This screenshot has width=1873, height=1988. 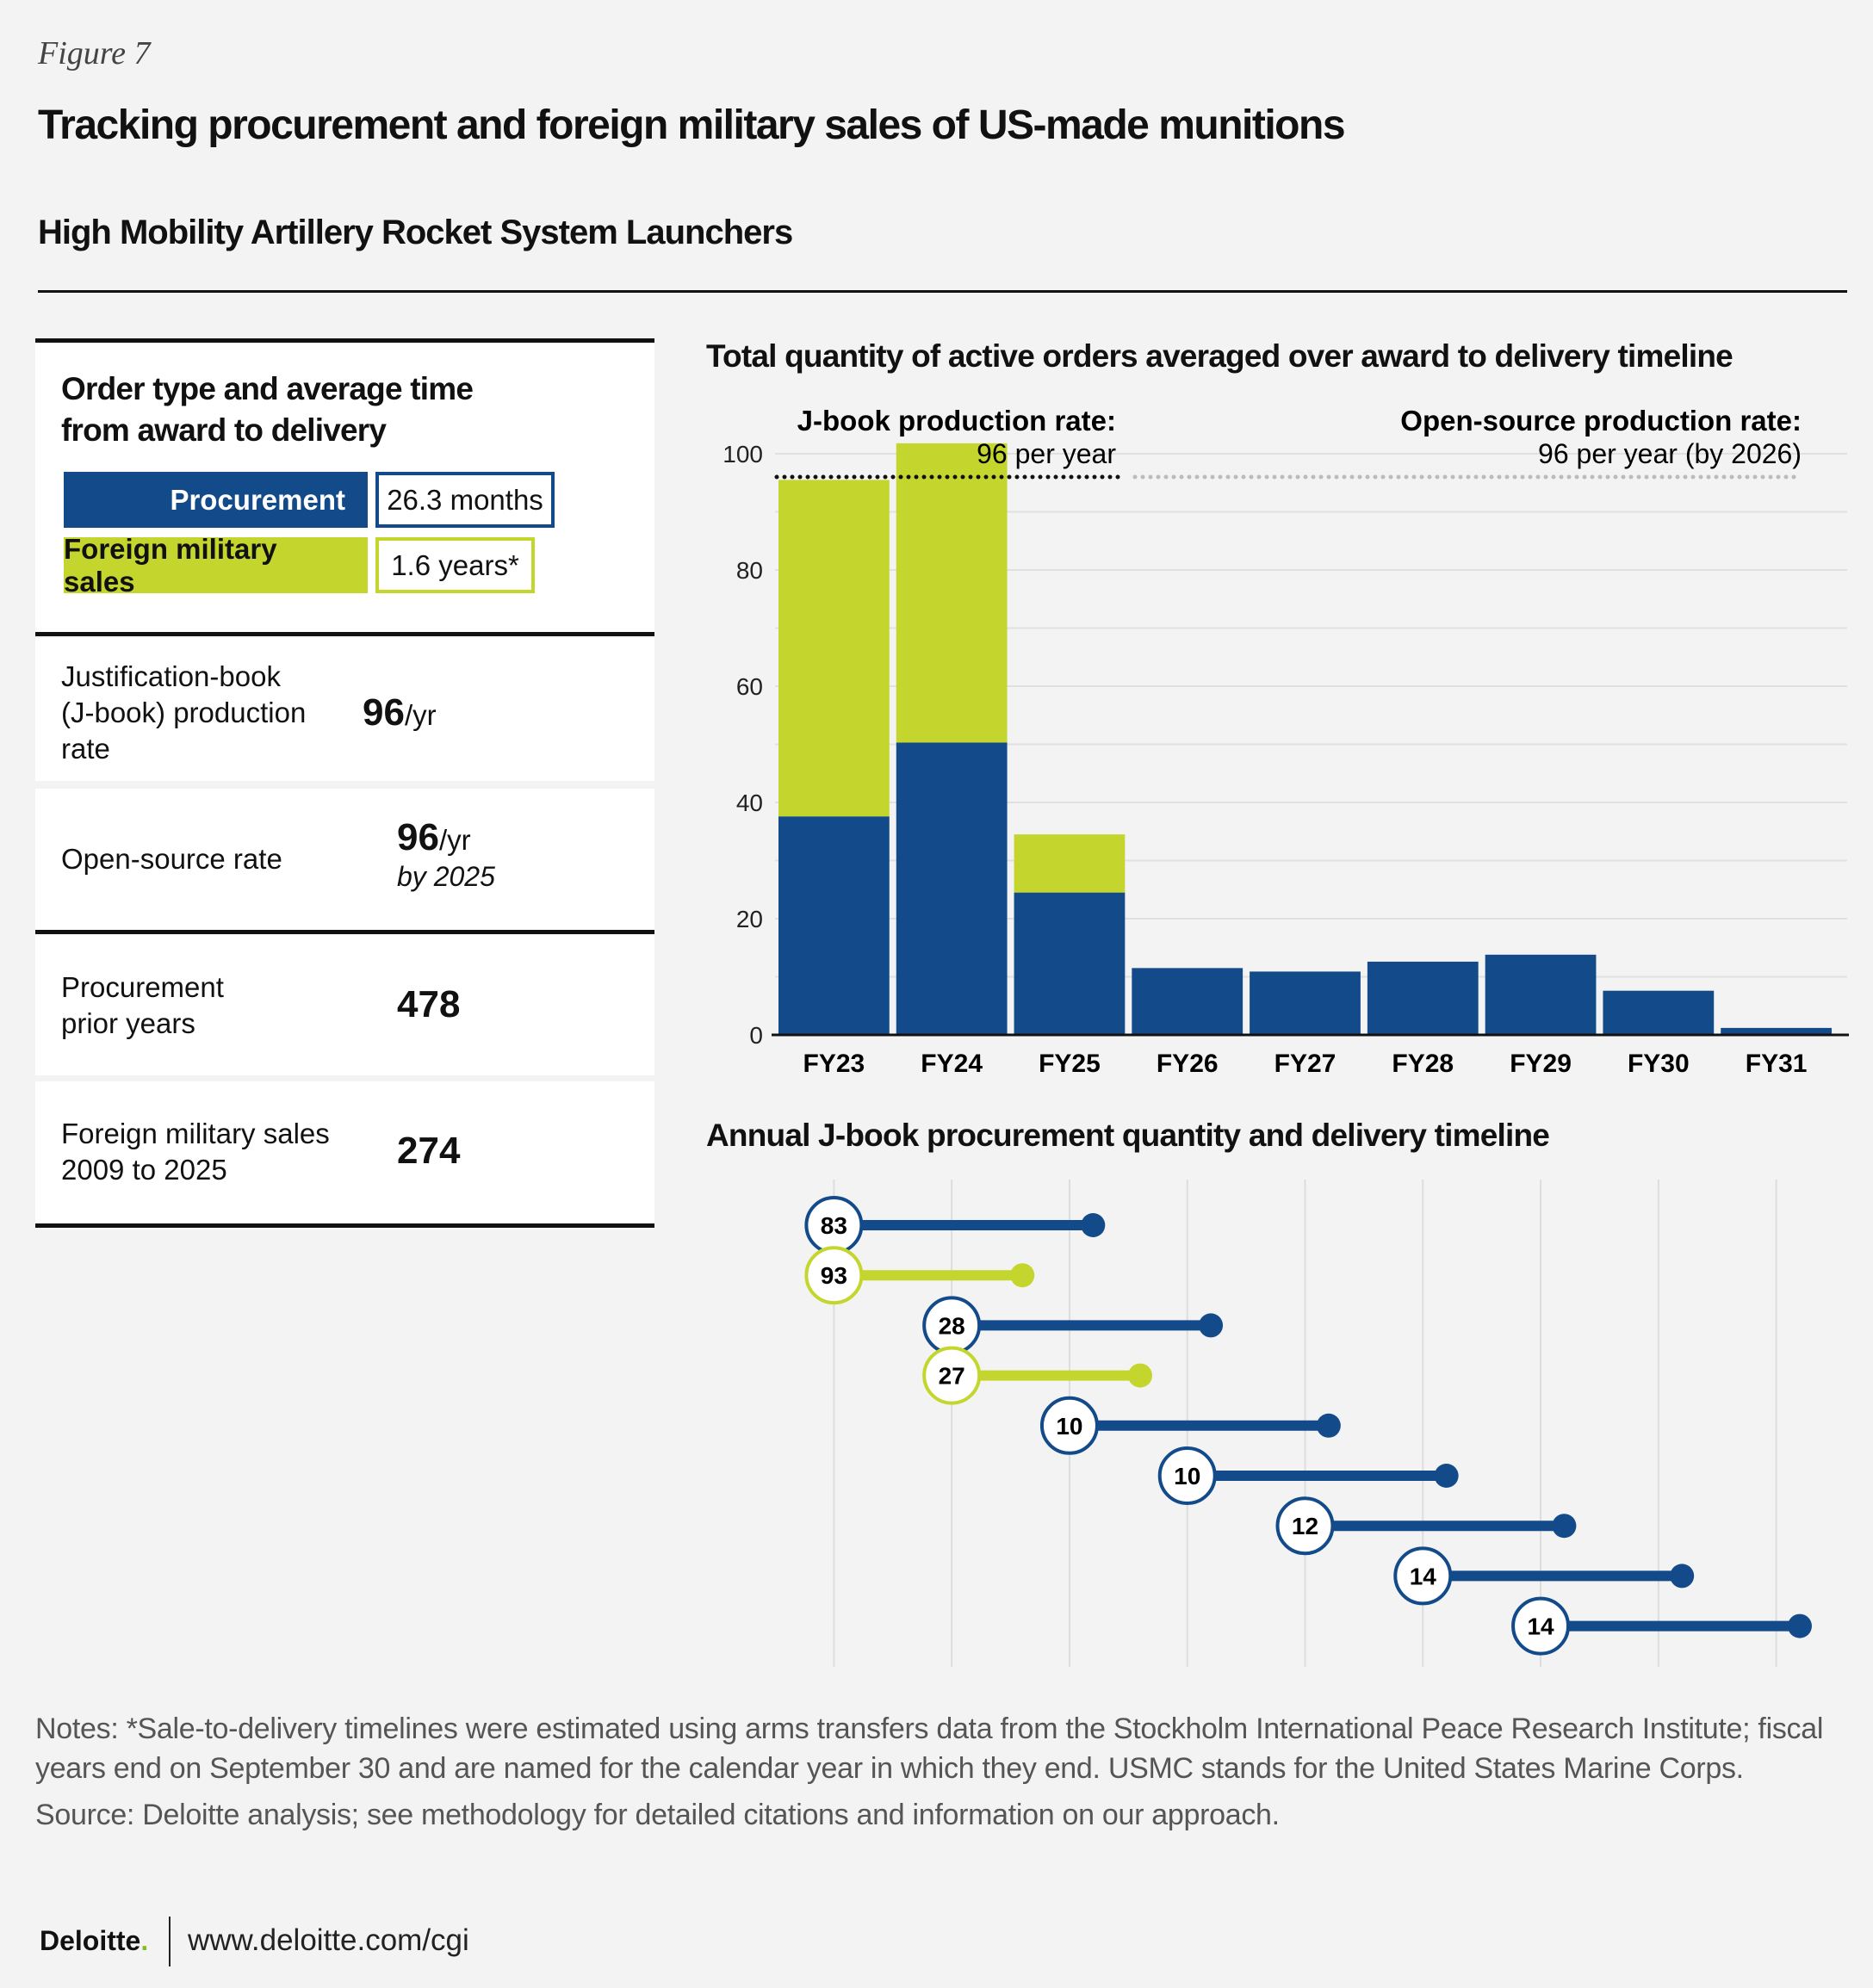 What do you see at coordinates (171, 859) in the screenshot?
I see `stat-label: Open-source rate` at bounding box center [171, 859].